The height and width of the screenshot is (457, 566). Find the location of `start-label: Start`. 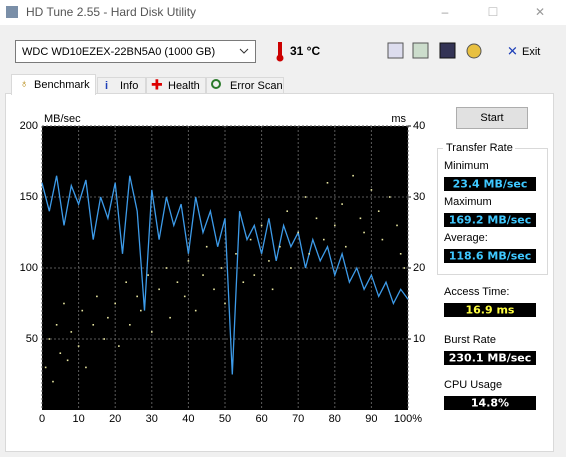

start-label: Start is located at coordinates (491, 118).